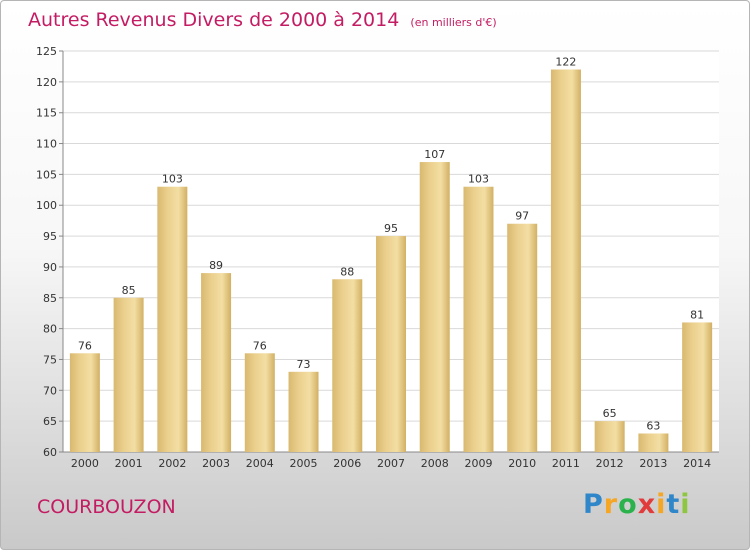 The height and width of the screenshot is (550, 750). What do you see at coordinates (647, 504) in the screenshot?
I see `logo-letter: x` at bounding box center [647, 504].